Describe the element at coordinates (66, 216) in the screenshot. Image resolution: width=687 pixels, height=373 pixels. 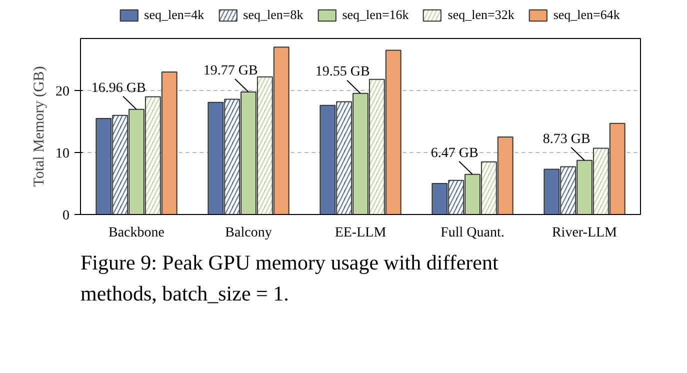
I see `y-tick-label: 0` at that location.